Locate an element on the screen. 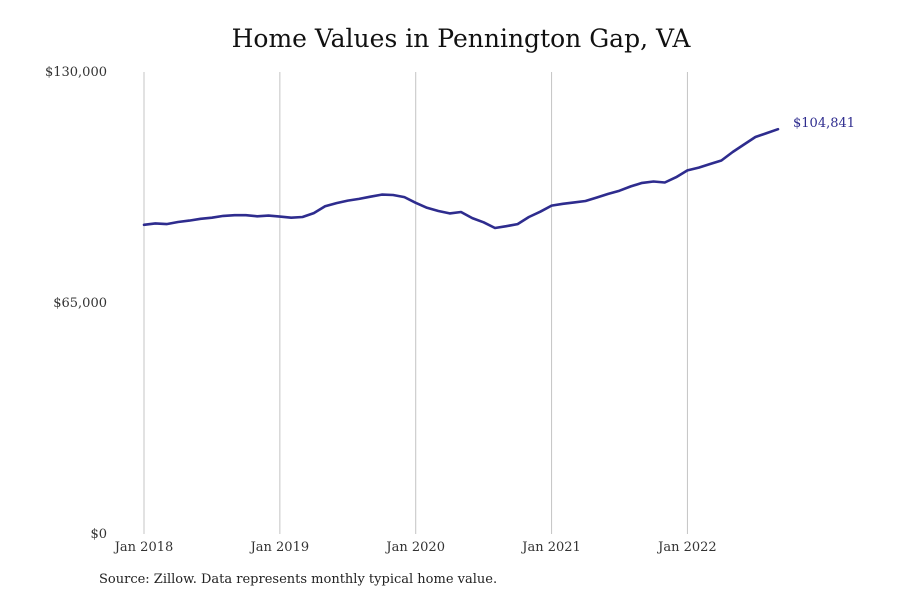 The height and width of the screenshot is (600, 900). x-tick-label: Jan 2020 is located at coordinates (414, 547).